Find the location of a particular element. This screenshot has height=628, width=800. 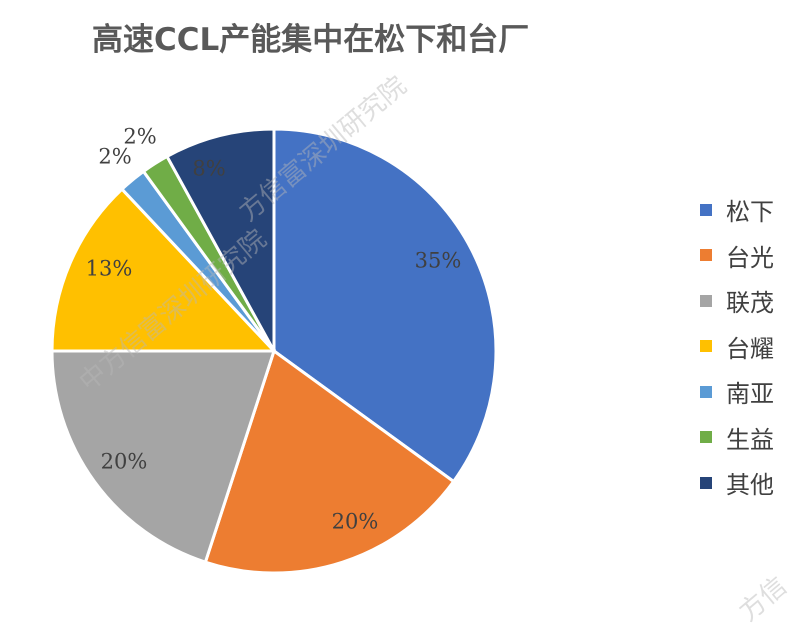

data-label-2: 20% is located at coordinates (355, 522).